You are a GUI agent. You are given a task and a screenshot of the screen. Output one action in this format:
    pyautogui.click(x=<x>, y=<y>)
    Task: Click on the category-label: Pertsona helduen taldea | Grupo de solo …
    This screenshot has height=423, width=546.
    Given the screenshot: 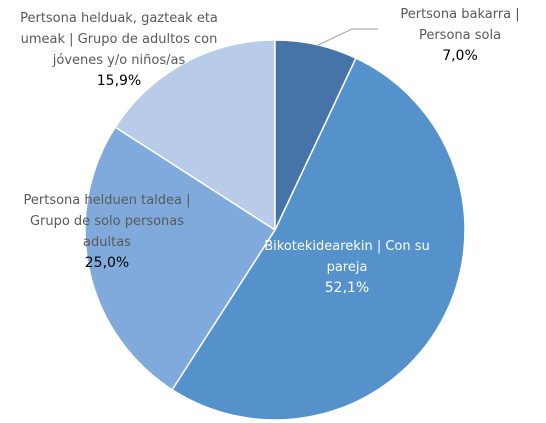 What is the action you would take?
    pyautogui.click(x=107, y=221)
    